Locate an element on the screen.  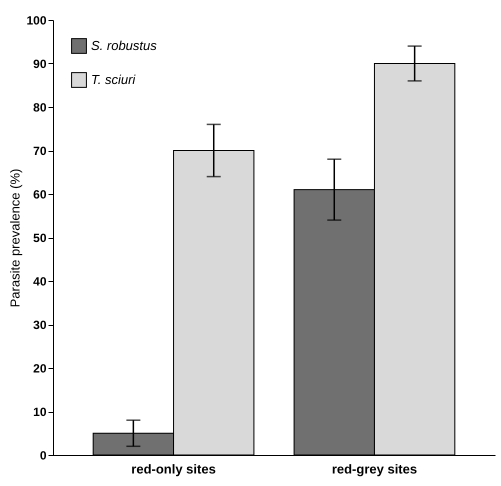
y-tick-label: 60 is located at coordinates (40, 195).